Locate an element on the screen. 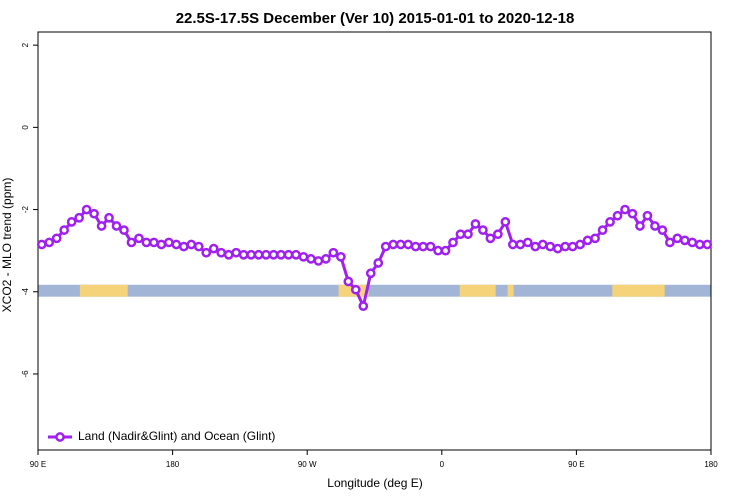 The image size is (750, 500). y-tick-label: -4 is located at coordinates (25, 292).